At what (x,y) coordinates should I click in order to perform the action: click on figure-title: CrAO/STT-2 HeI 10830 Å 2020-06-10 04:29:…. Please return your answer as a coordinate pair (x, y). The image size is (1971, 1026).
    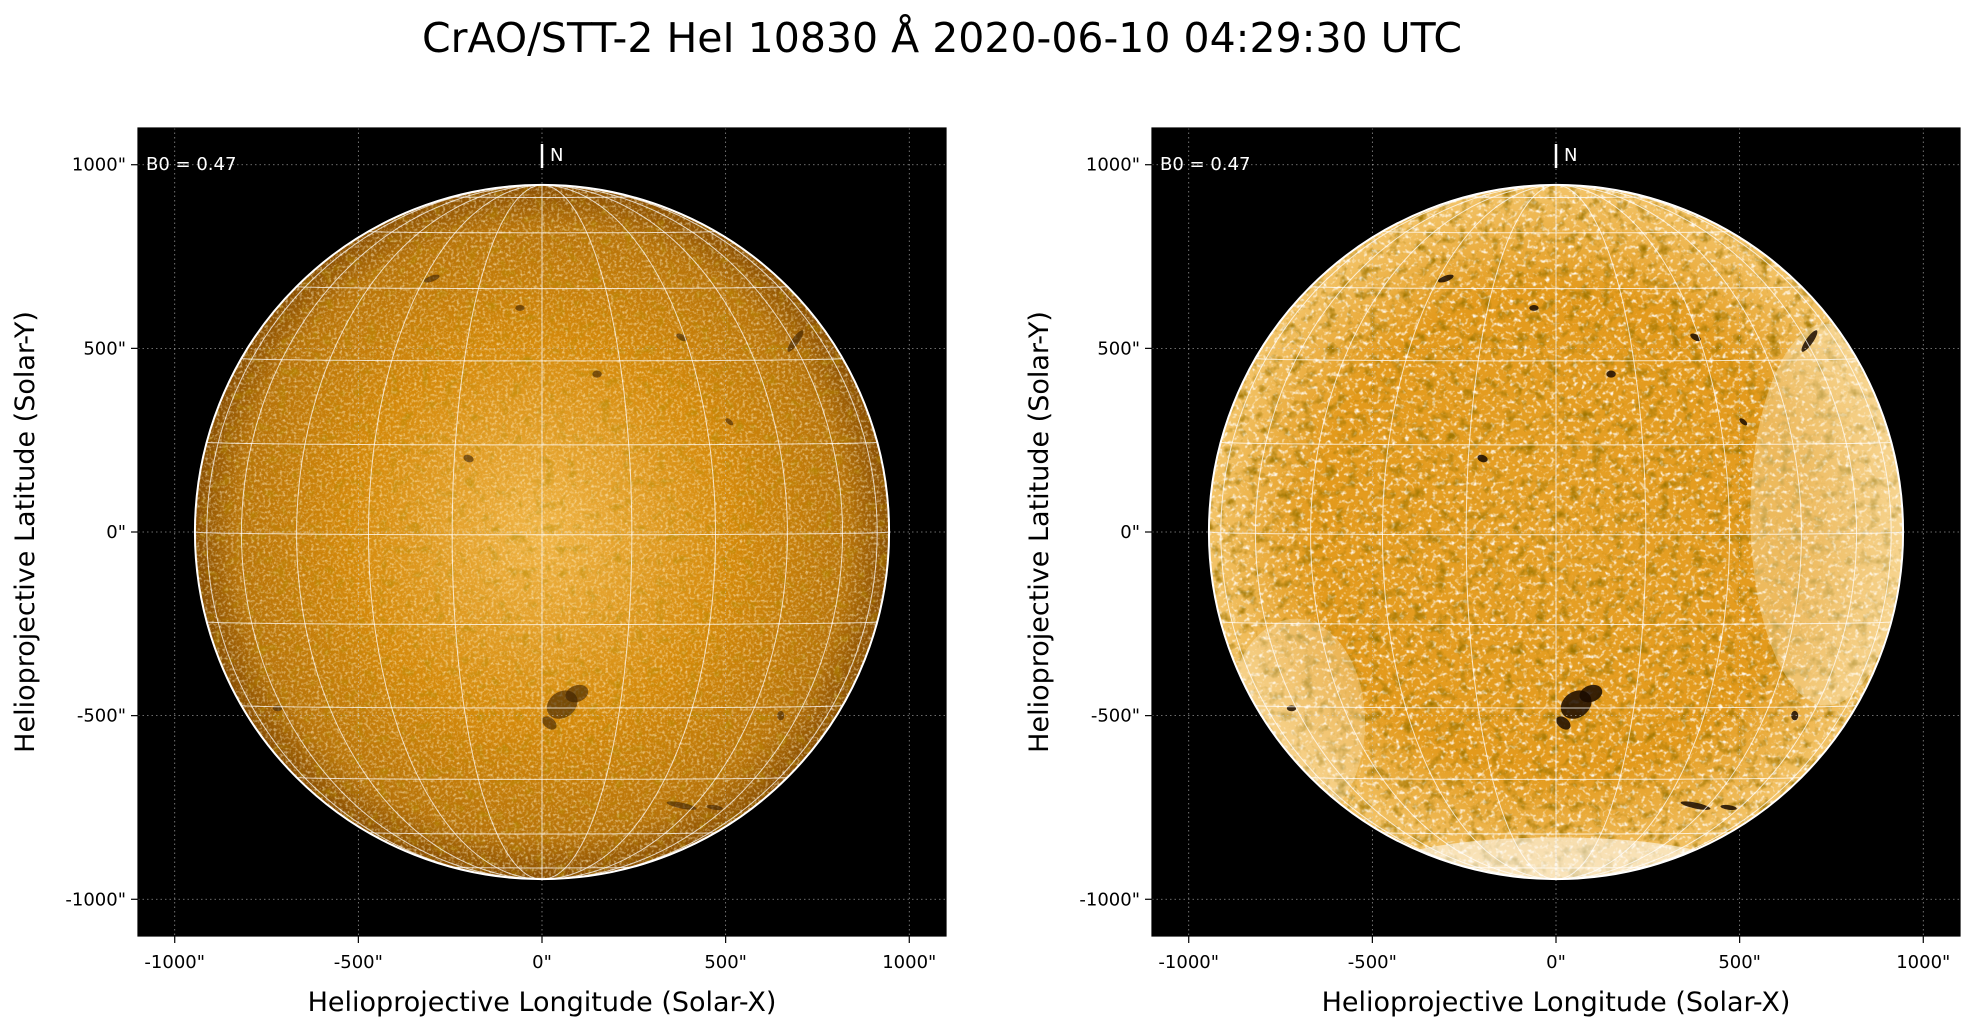
    Looking at the image, I should click on (942, 38).